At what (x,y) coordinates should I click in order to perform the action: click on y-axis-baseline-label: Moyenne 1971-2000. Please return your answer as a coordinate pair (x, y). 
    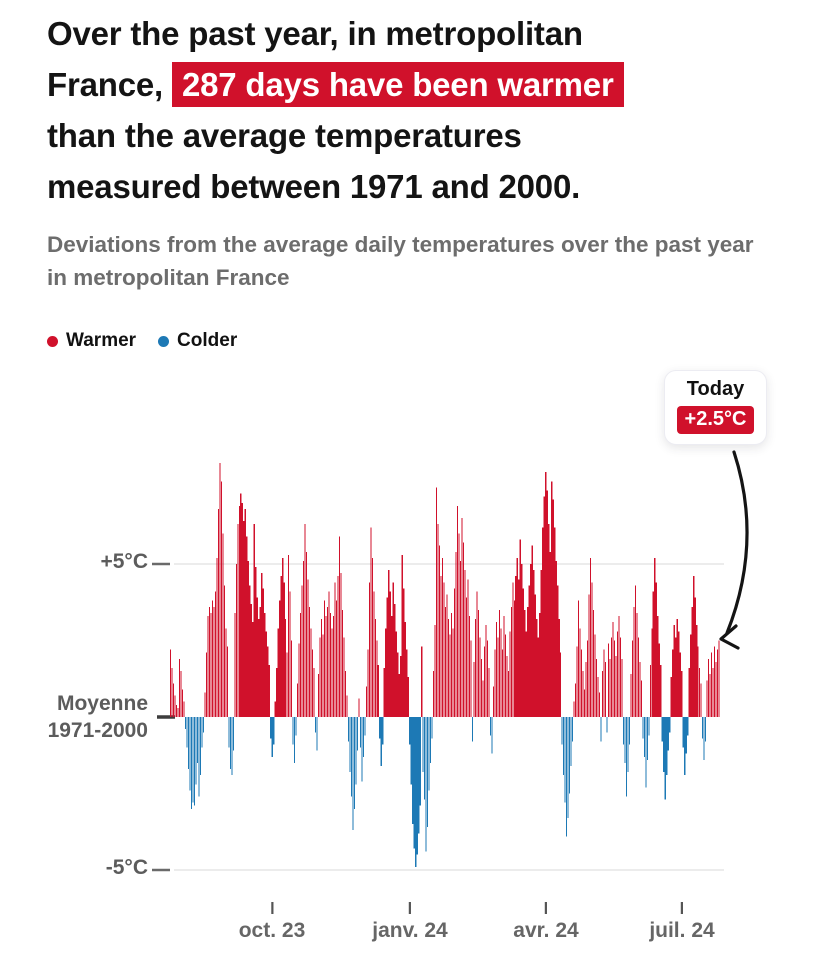
    Looking at the image, I should click on (83, 717).